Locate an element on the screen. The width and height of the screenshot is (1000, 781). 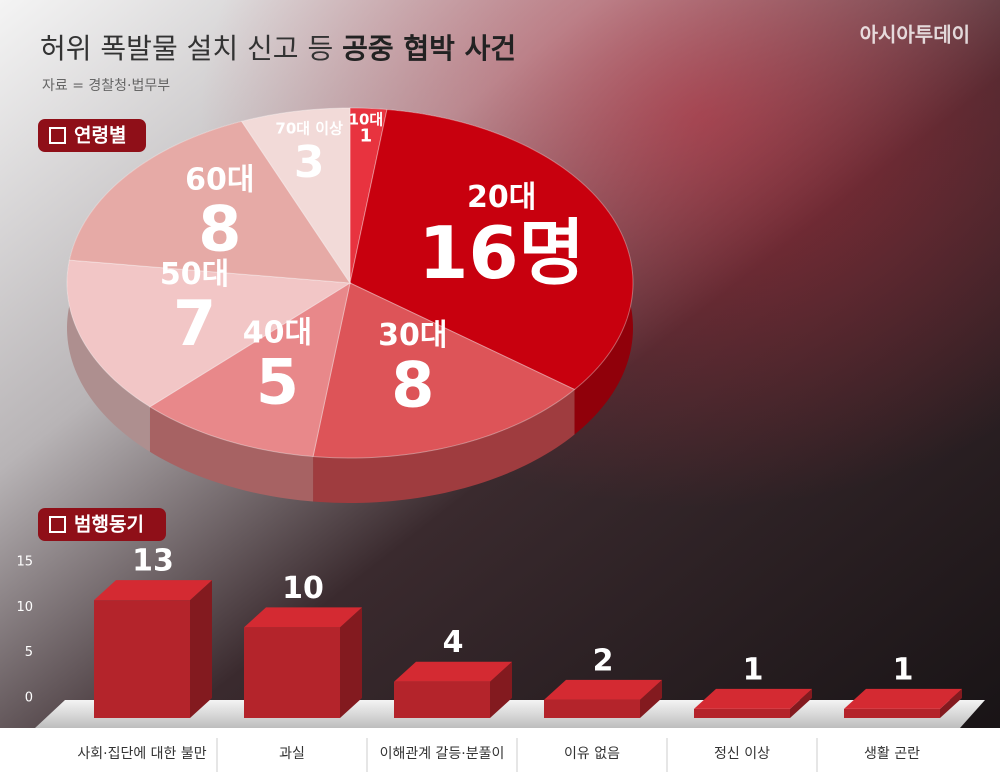
title-regular: 허위 폭발물 설치 신고 등 is located at coordinates (186, 48).